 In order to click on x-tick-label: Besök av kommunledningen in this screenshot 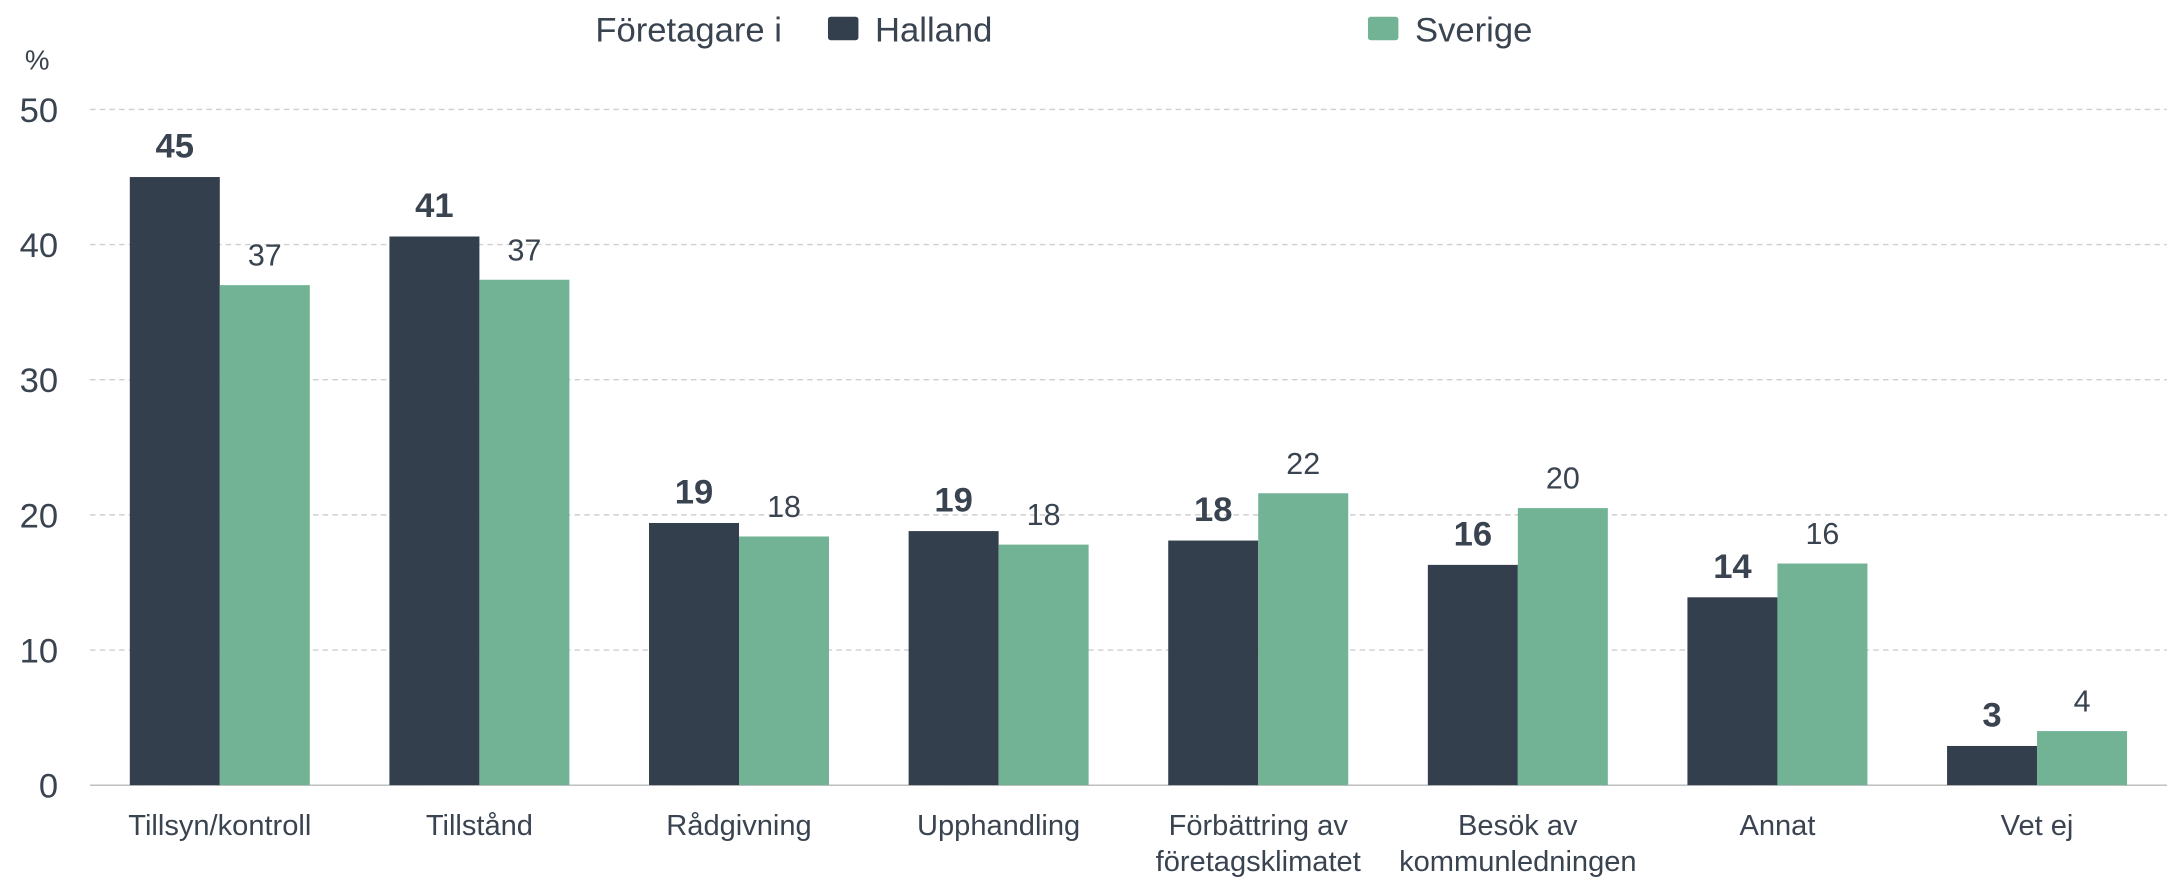, I will do `click(1518, 844)`.